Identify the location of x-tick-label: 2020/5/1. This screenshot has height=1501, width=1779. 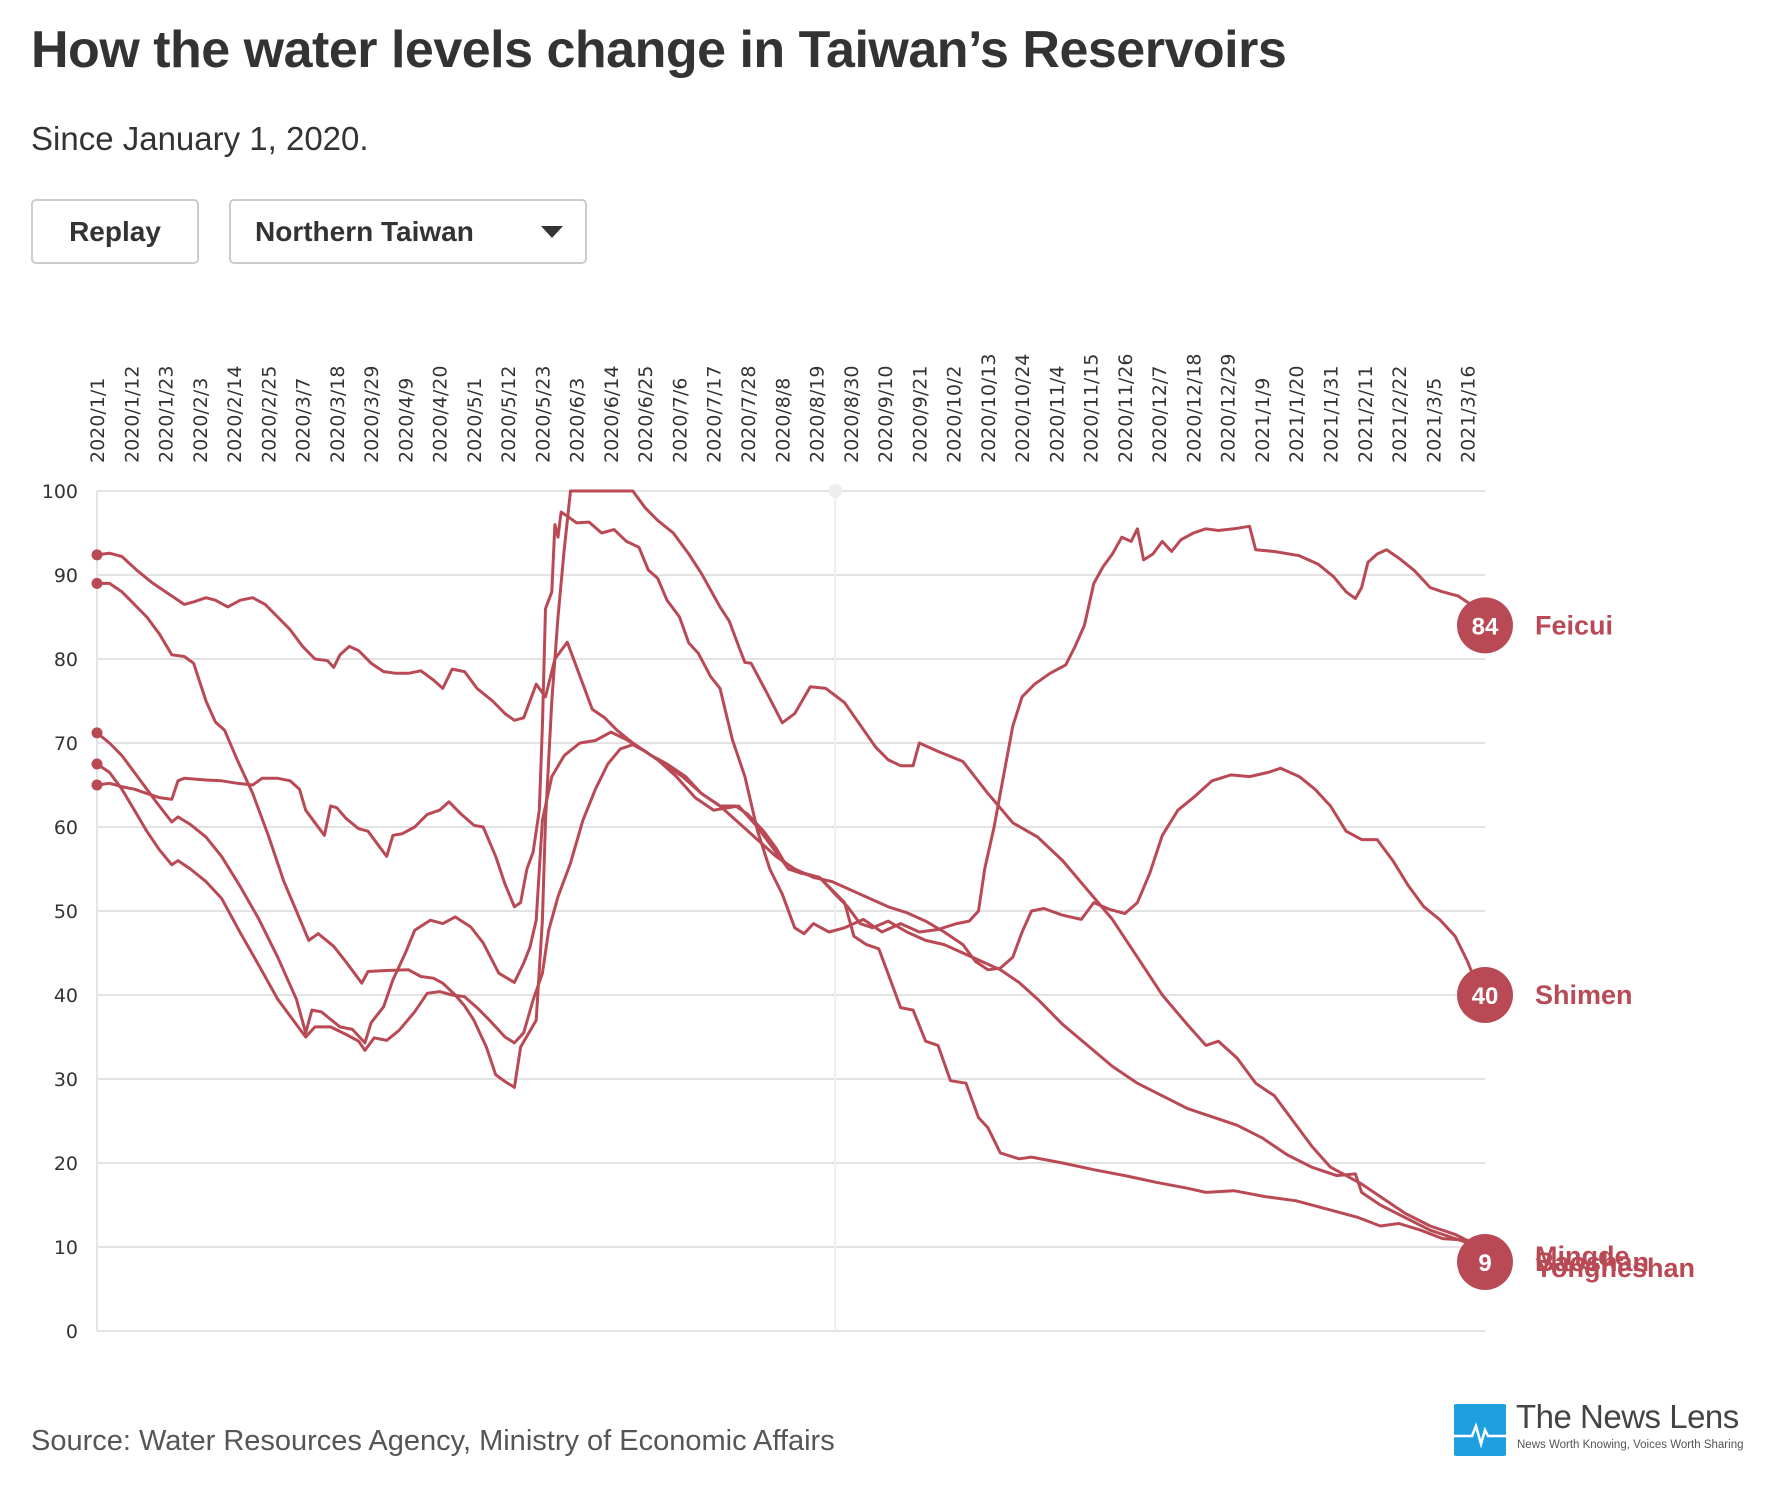
(475, 420).